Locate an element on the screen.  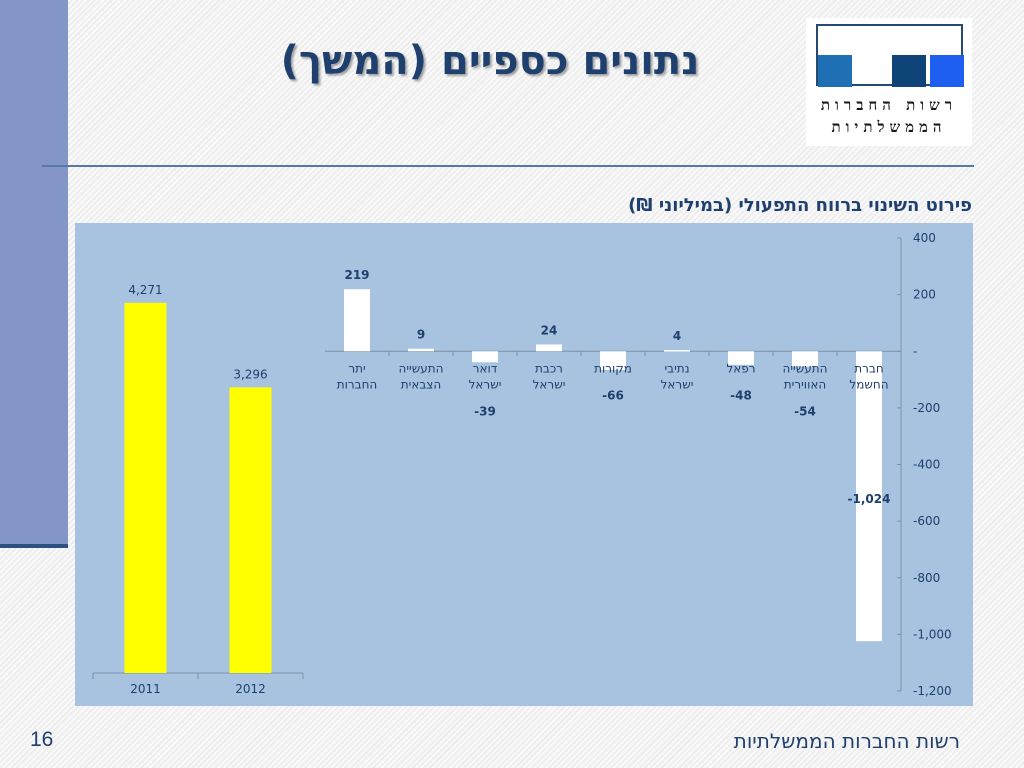
breakdown-category-label-line: רפאל is located at coordinates (740, 368).